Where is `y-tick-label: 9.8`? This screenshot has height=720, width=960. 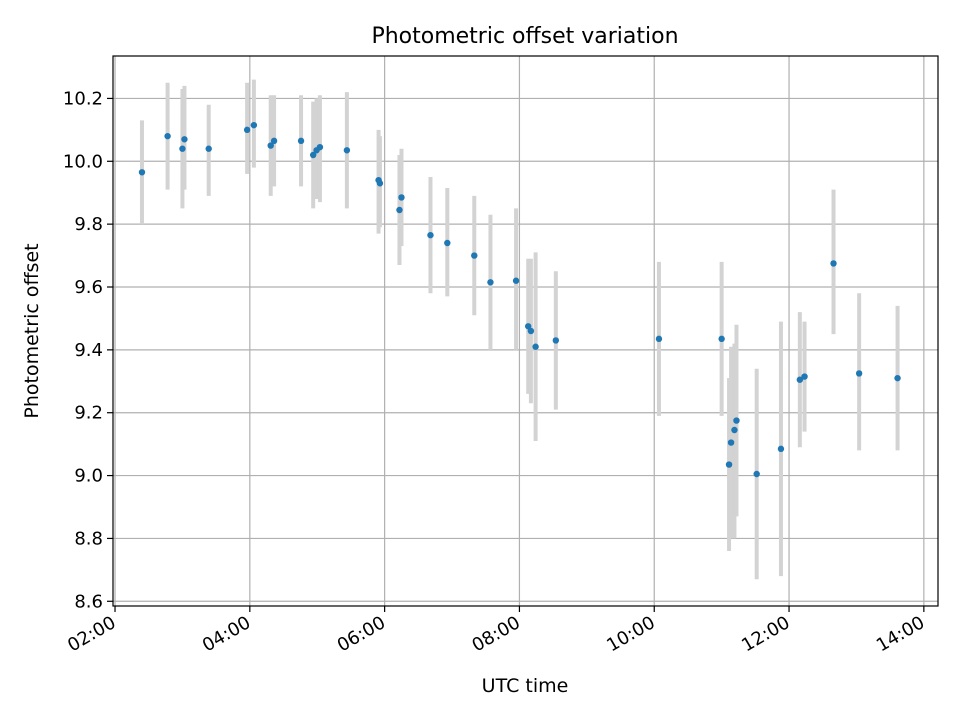
y-tick-label: 9.8 is located at coordinates (88, 224).